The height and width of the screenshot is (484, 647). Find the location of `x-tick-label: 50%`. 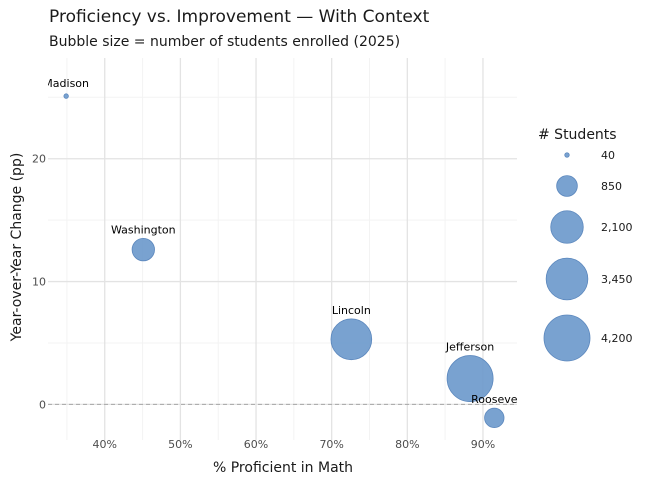

x-tick-label: 50% is located at coordinates (180, 444).